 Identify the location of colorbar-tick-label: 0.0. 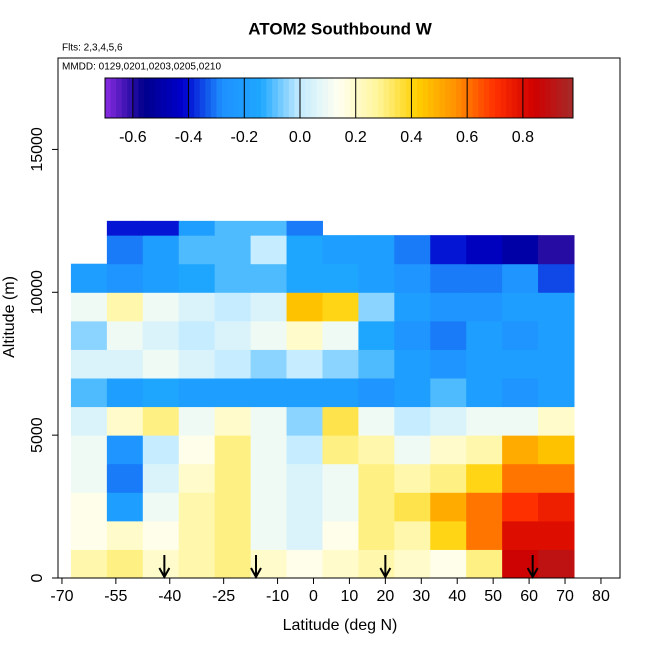
(300, 137).